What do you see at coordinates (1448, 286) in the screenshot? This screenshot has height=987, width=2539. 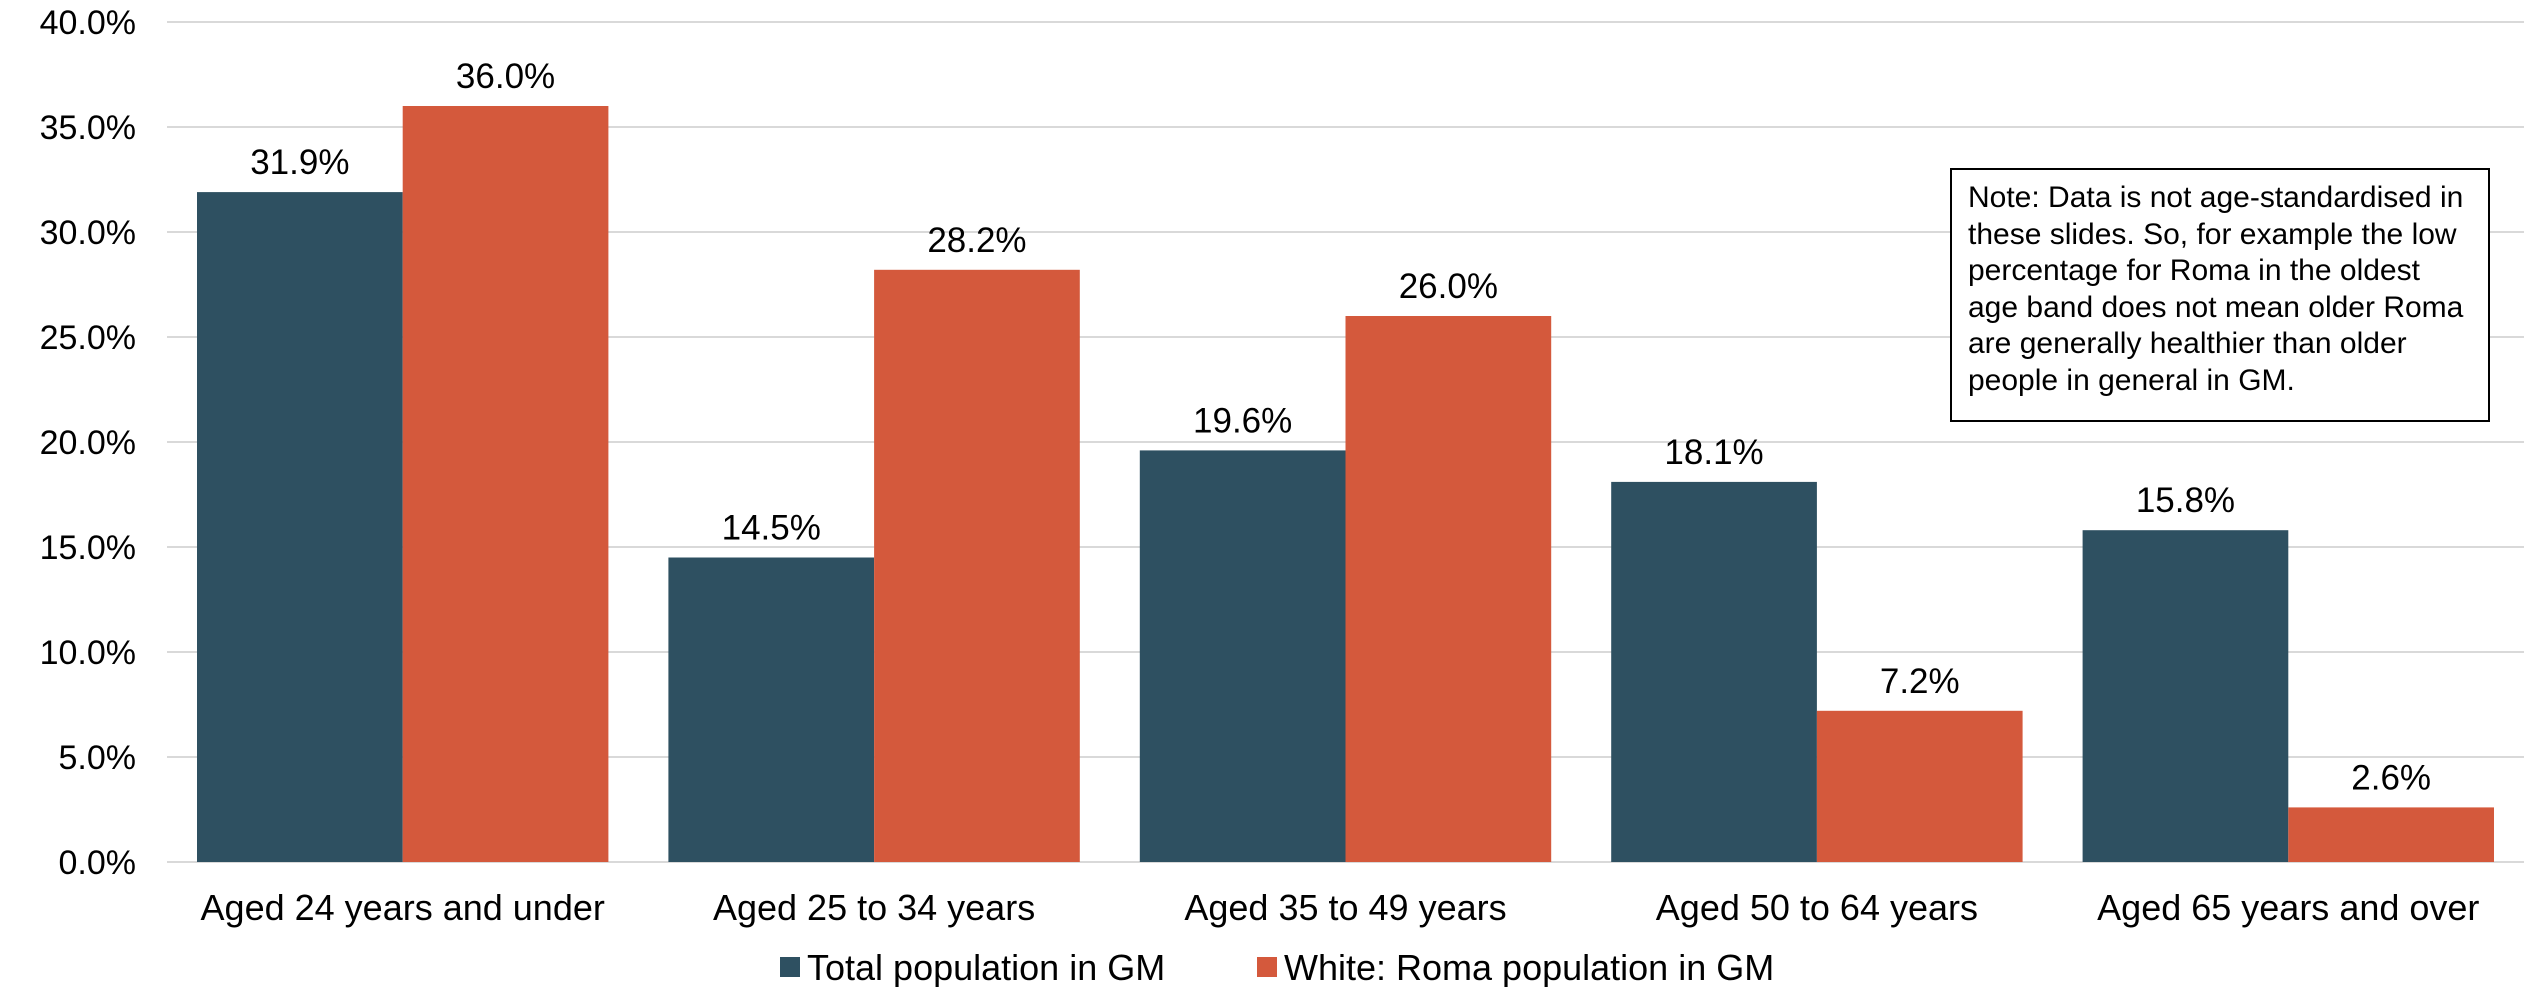 I see `data-label: 26.0%` at bounding box center [1448, 286].